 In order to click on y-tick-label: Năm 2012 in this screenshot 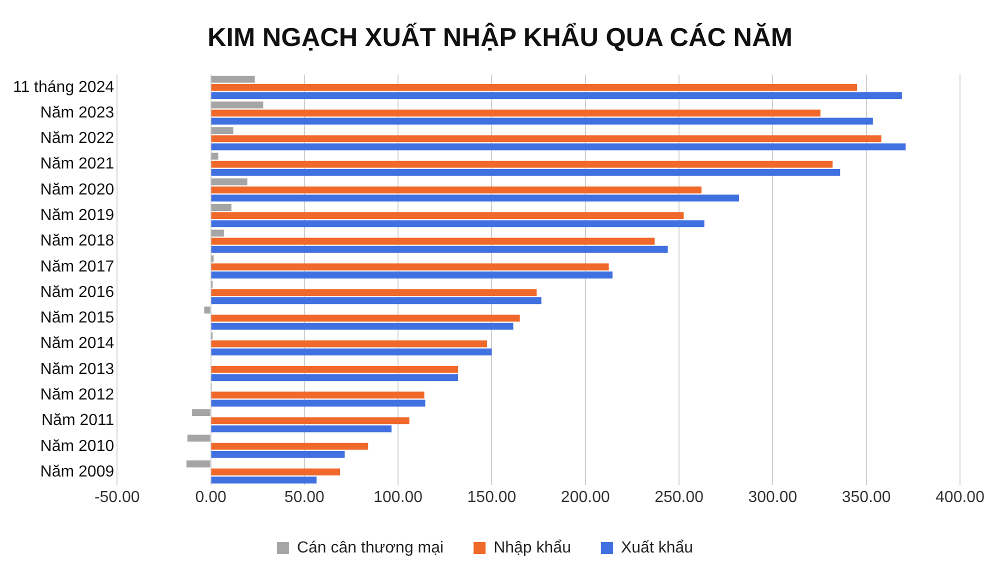, I will do `click(77, 395)`.